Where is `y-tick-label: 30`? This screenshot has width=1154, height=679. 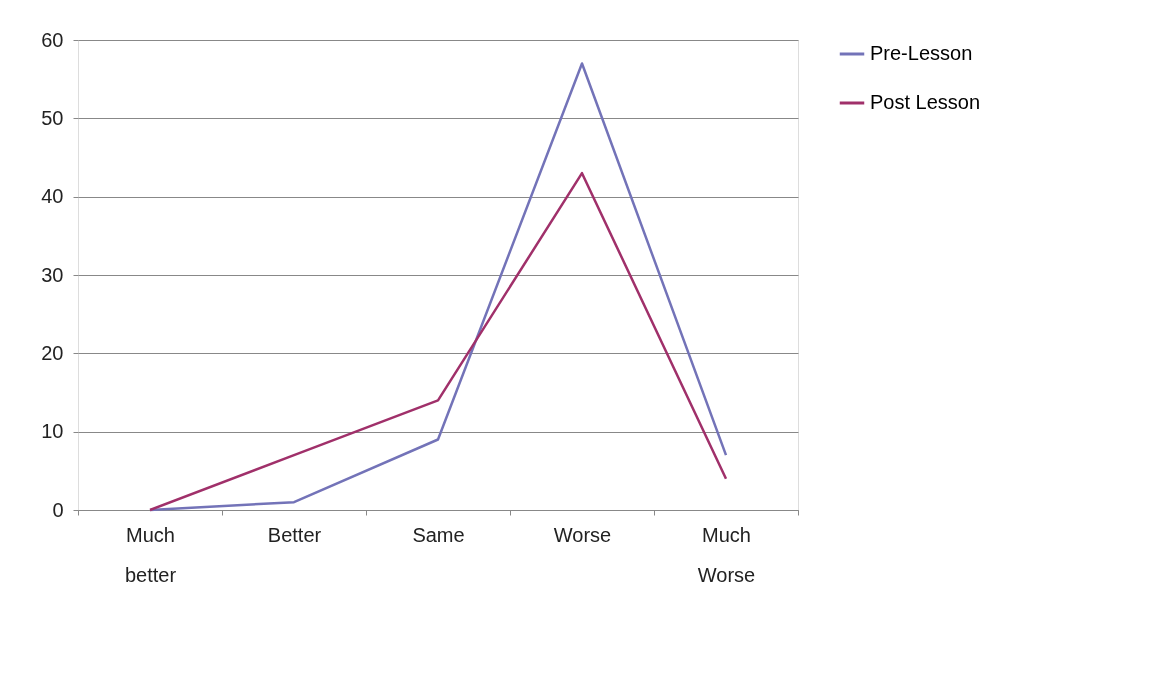
y-tick-label: 30 is located at coordinates (52, 274).